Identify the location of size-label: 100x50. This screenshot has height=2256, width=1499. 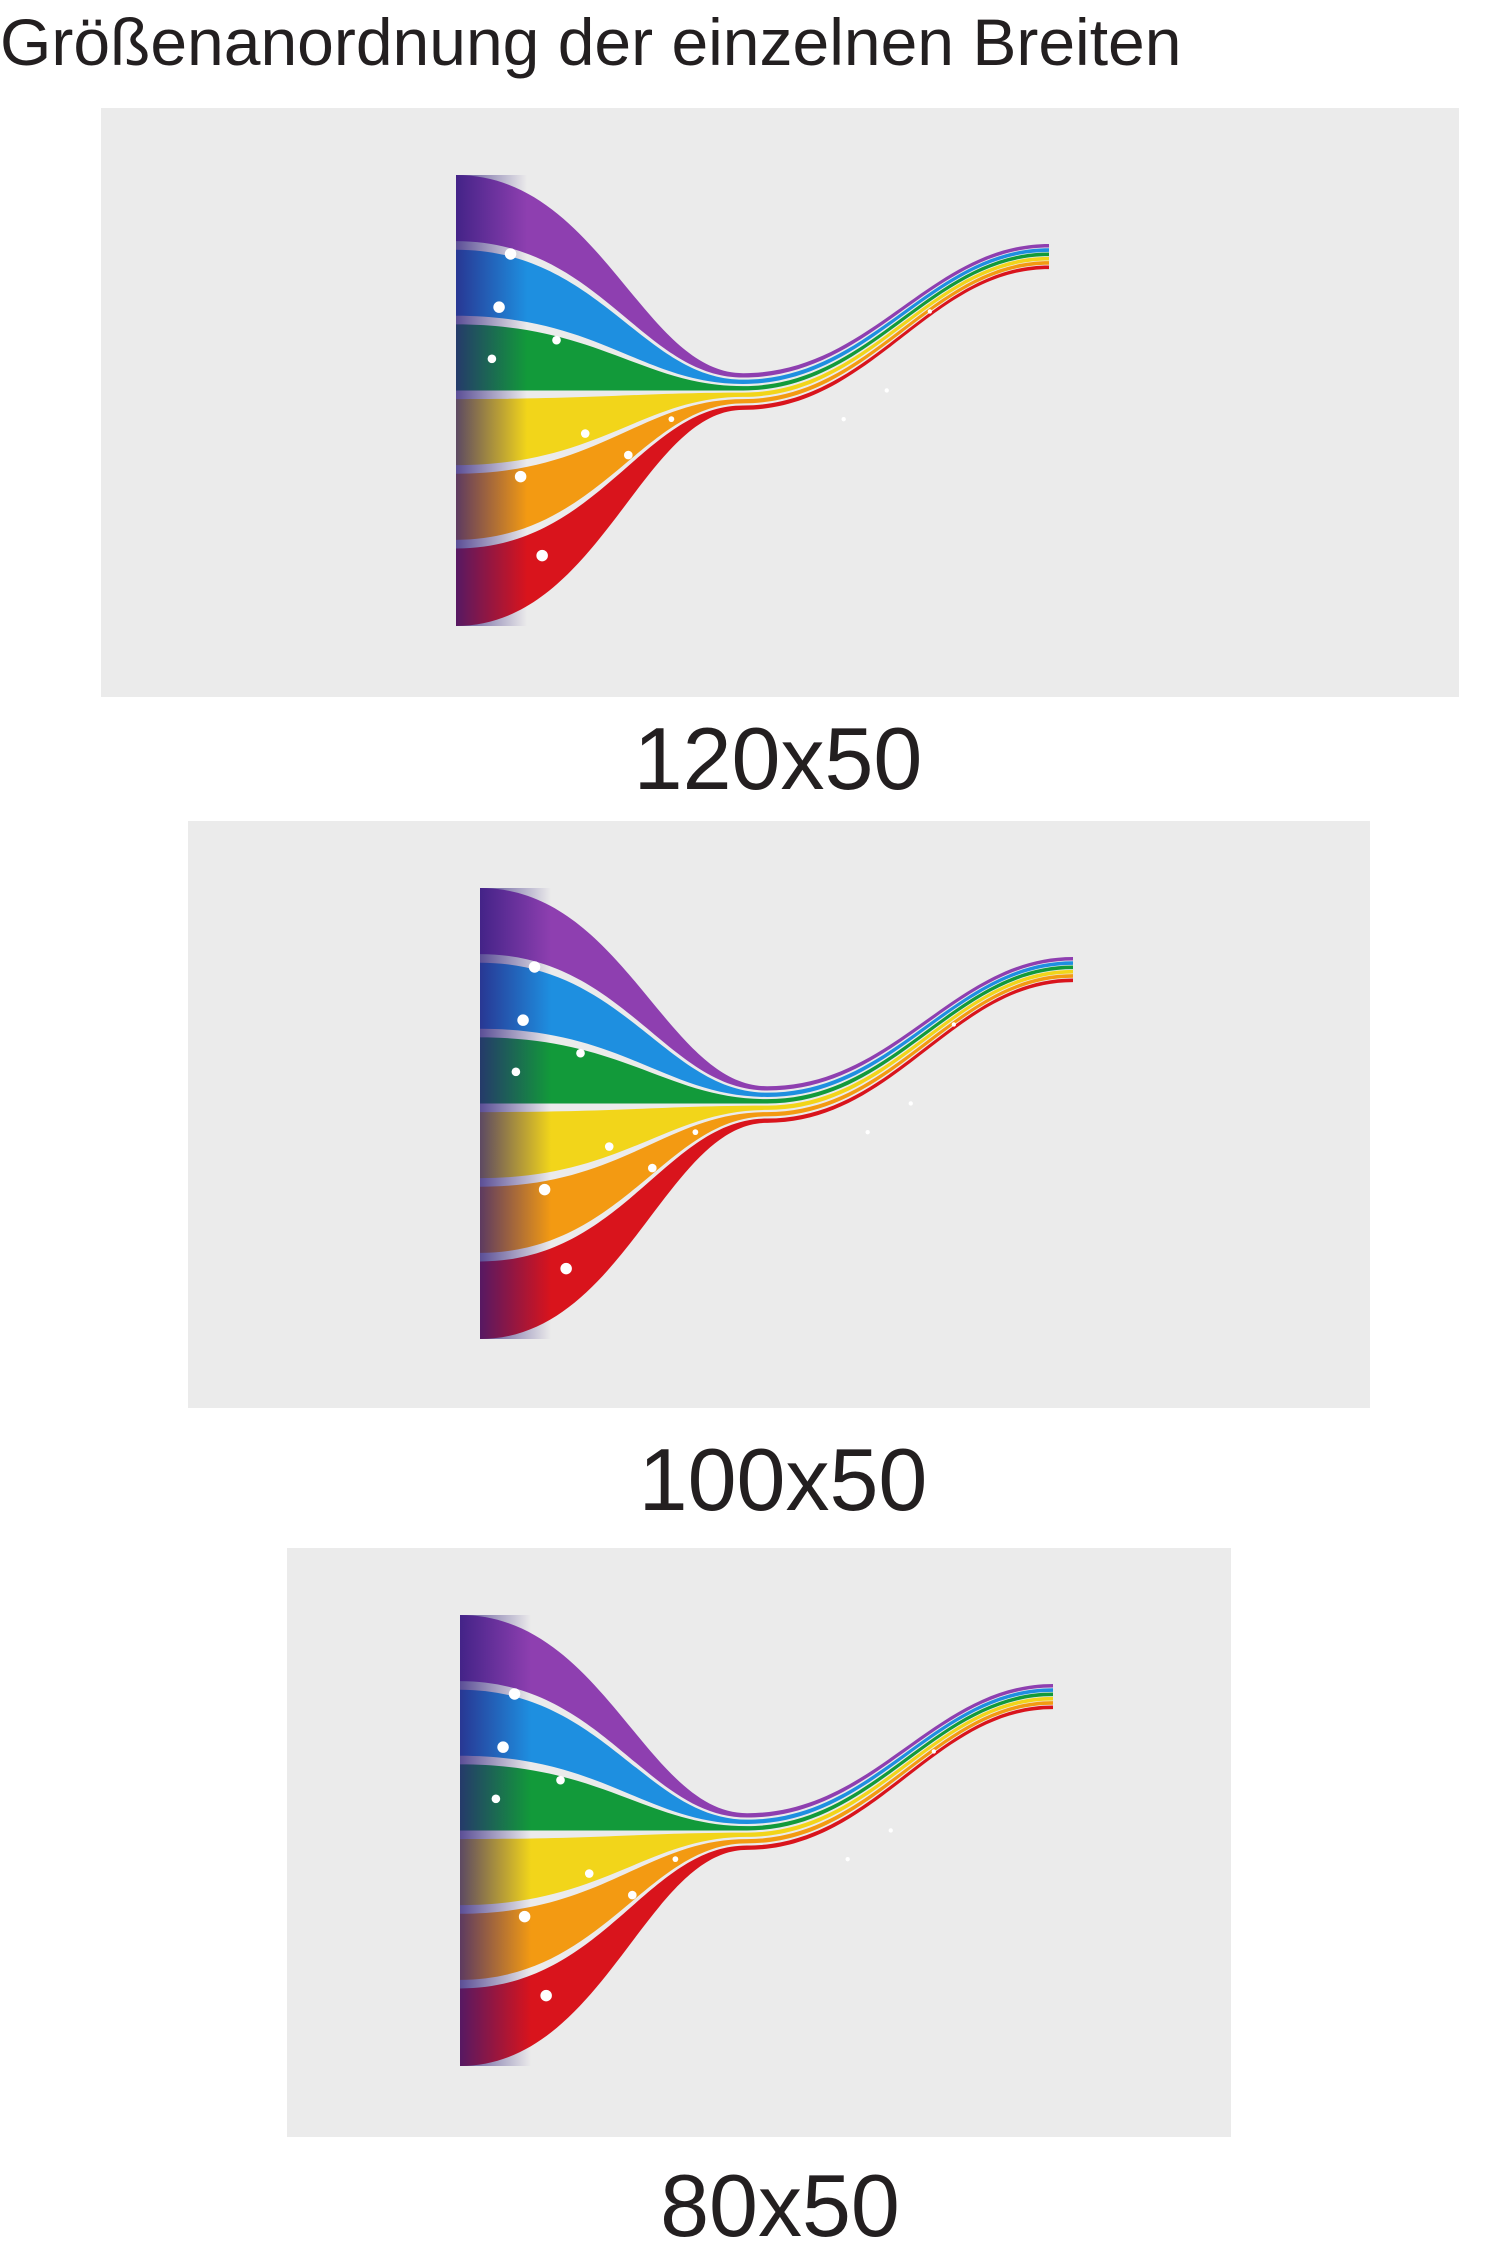
(783, 1479).